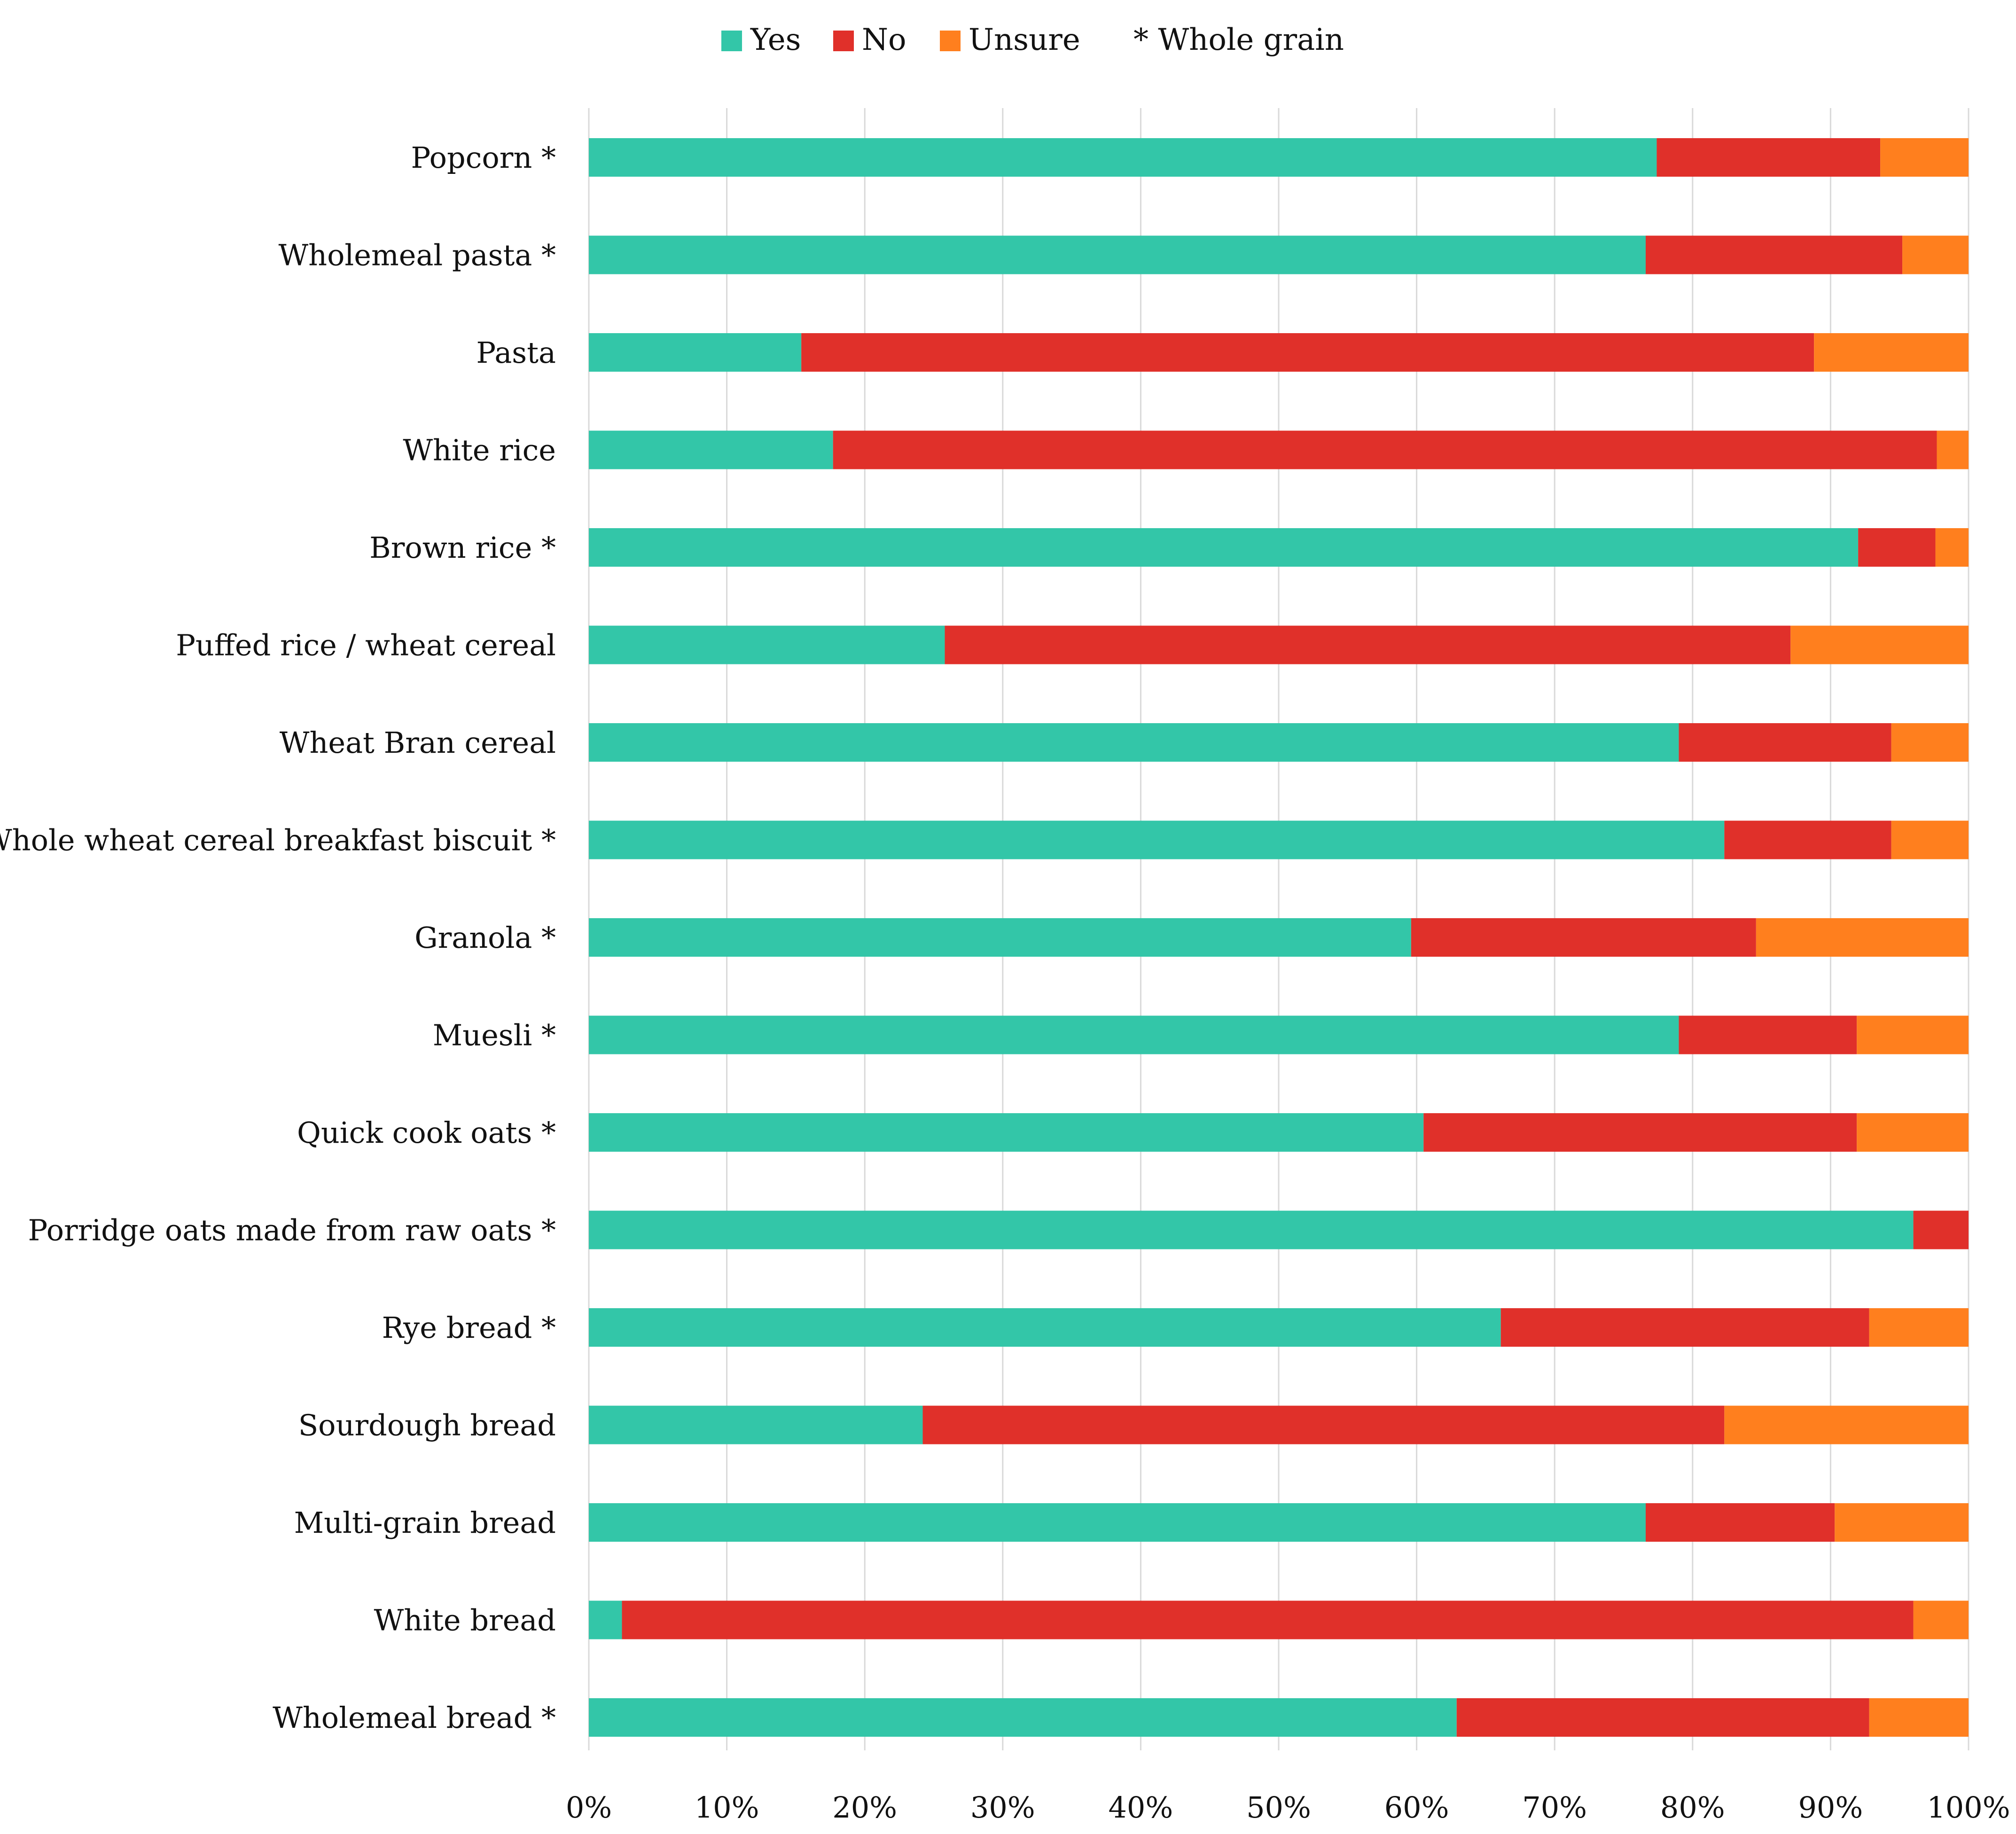  What do you see at coordinates (1006, 1132) in the screenshot?
I see `bar-quick-cook-oats-yes` at bounding box center [1006, 1132].